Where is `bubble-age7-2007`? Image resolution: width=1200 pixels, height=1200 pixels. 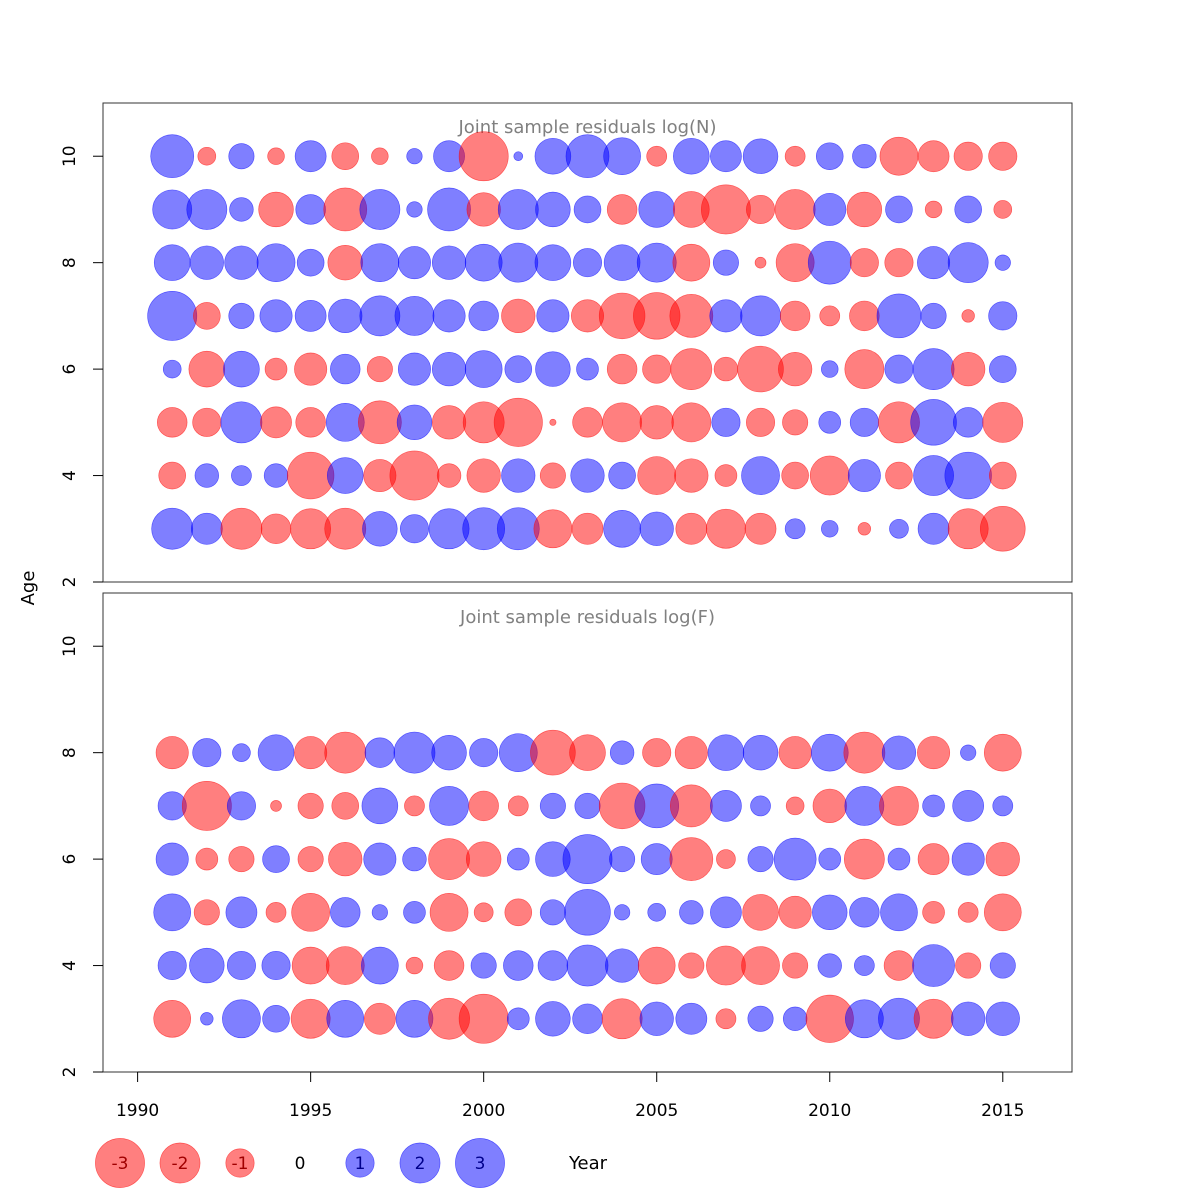 bubble-age7-2007 is located at coordinates (726, 806).